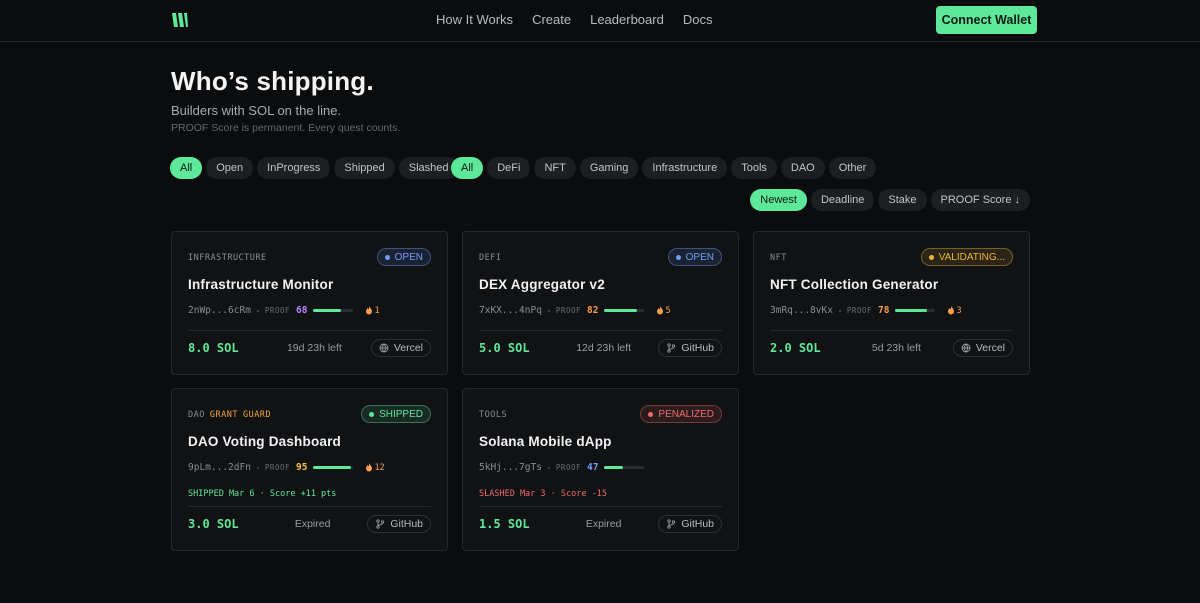  I want to click on streak-count: 5, so click(668, 310).